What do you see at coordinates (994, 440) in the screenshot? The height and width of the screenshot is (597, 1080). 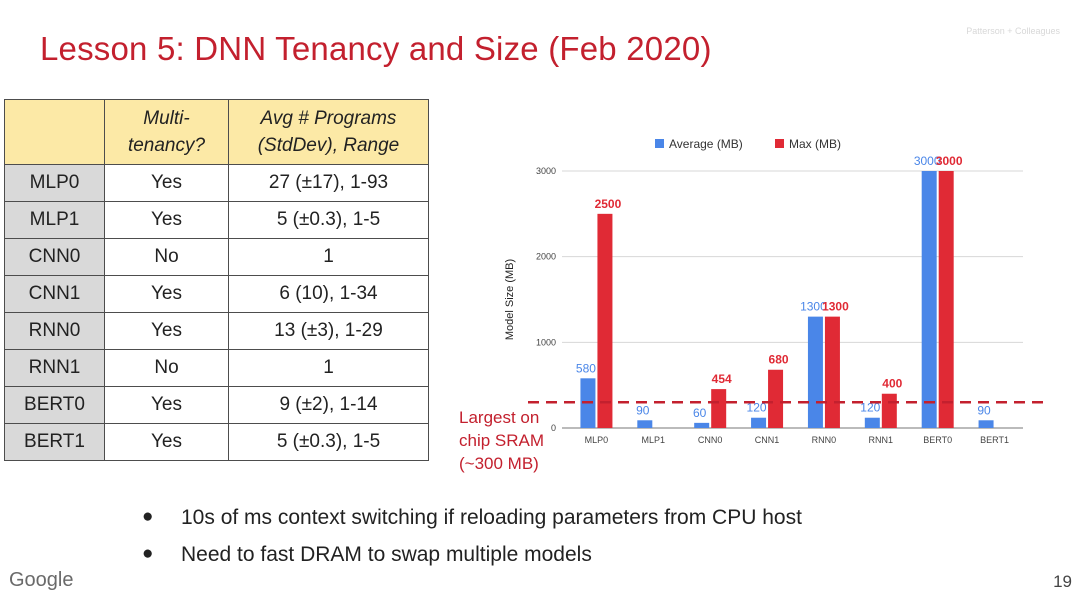 I see `x-tick-label: BERT1` at bounding box center [994, 440].